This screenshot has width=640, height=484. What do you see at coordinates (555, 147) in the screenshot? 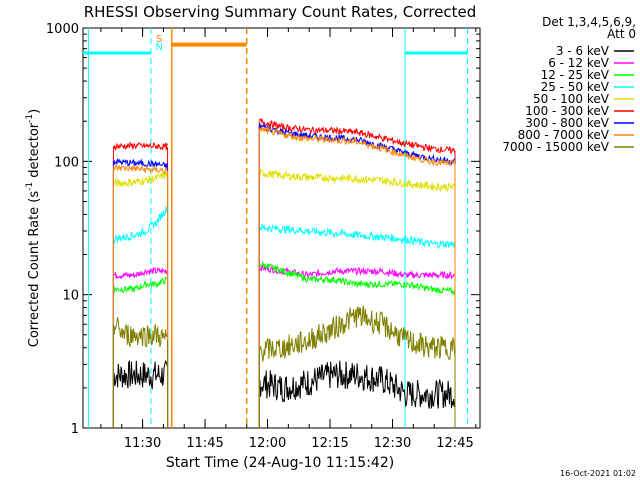
I see `legend-label: 7000 - 15000 keV` at bounding box center [555, 147].